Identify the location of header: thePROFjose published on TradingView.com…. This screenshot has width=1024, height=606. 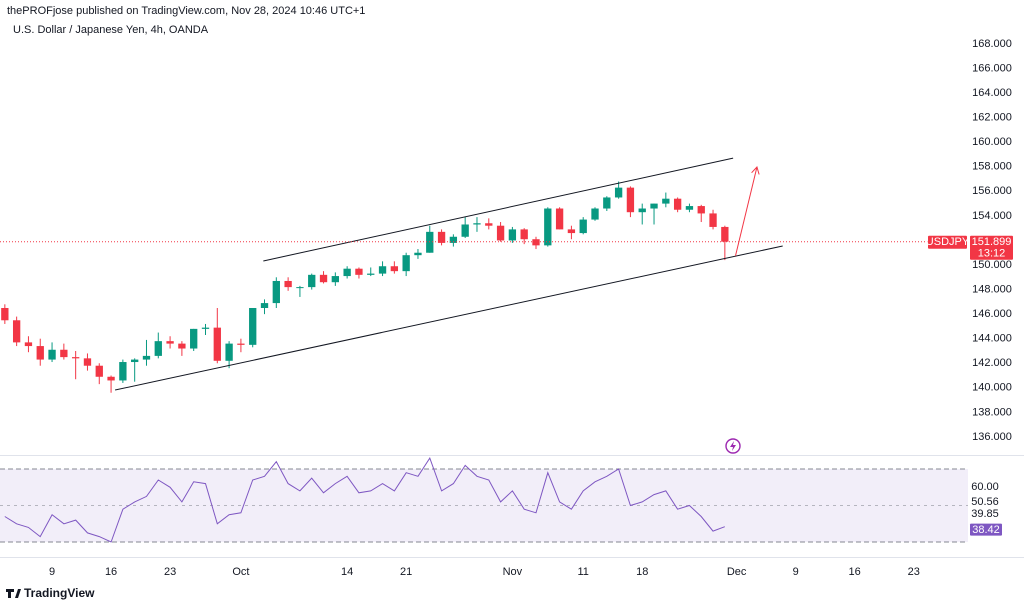
(186, 11).